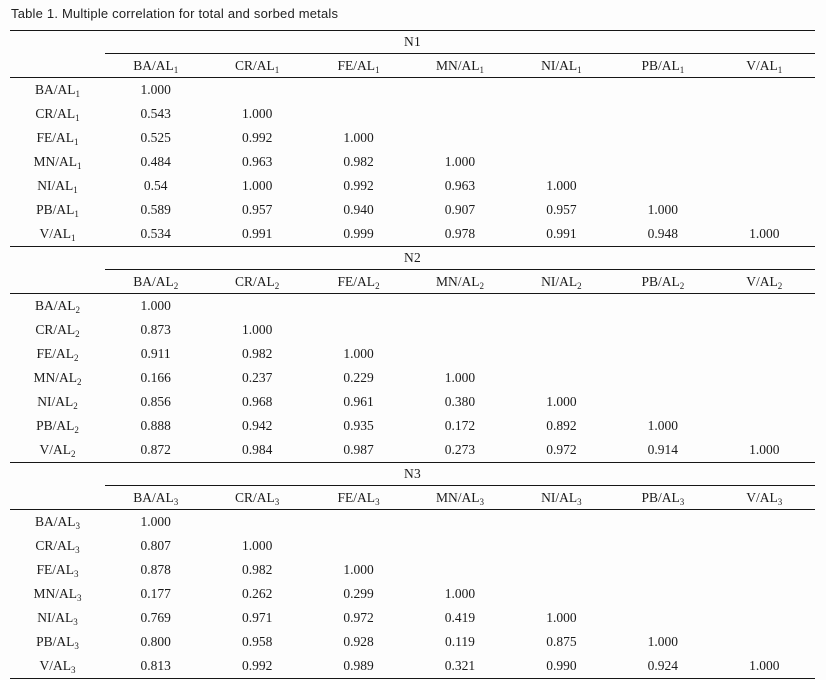 The width and height of the screenshot is (826, 680). Describe the element at coordinates (460, 497) in the screenshot. I see `column-header: MN/AL3` at that location.